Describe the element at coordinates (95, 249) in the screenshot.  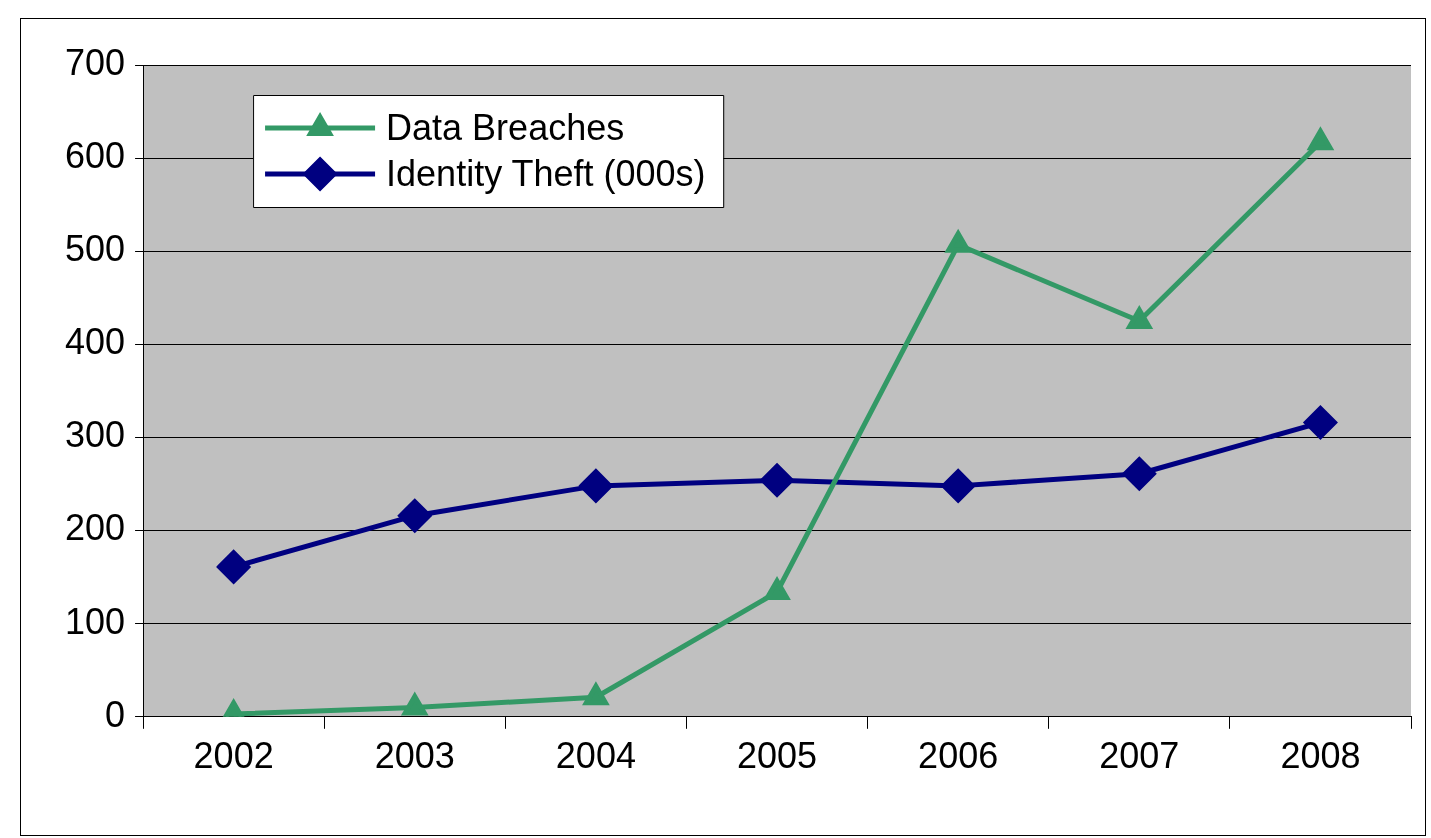
I see `y-tick-label: 500` at that location.